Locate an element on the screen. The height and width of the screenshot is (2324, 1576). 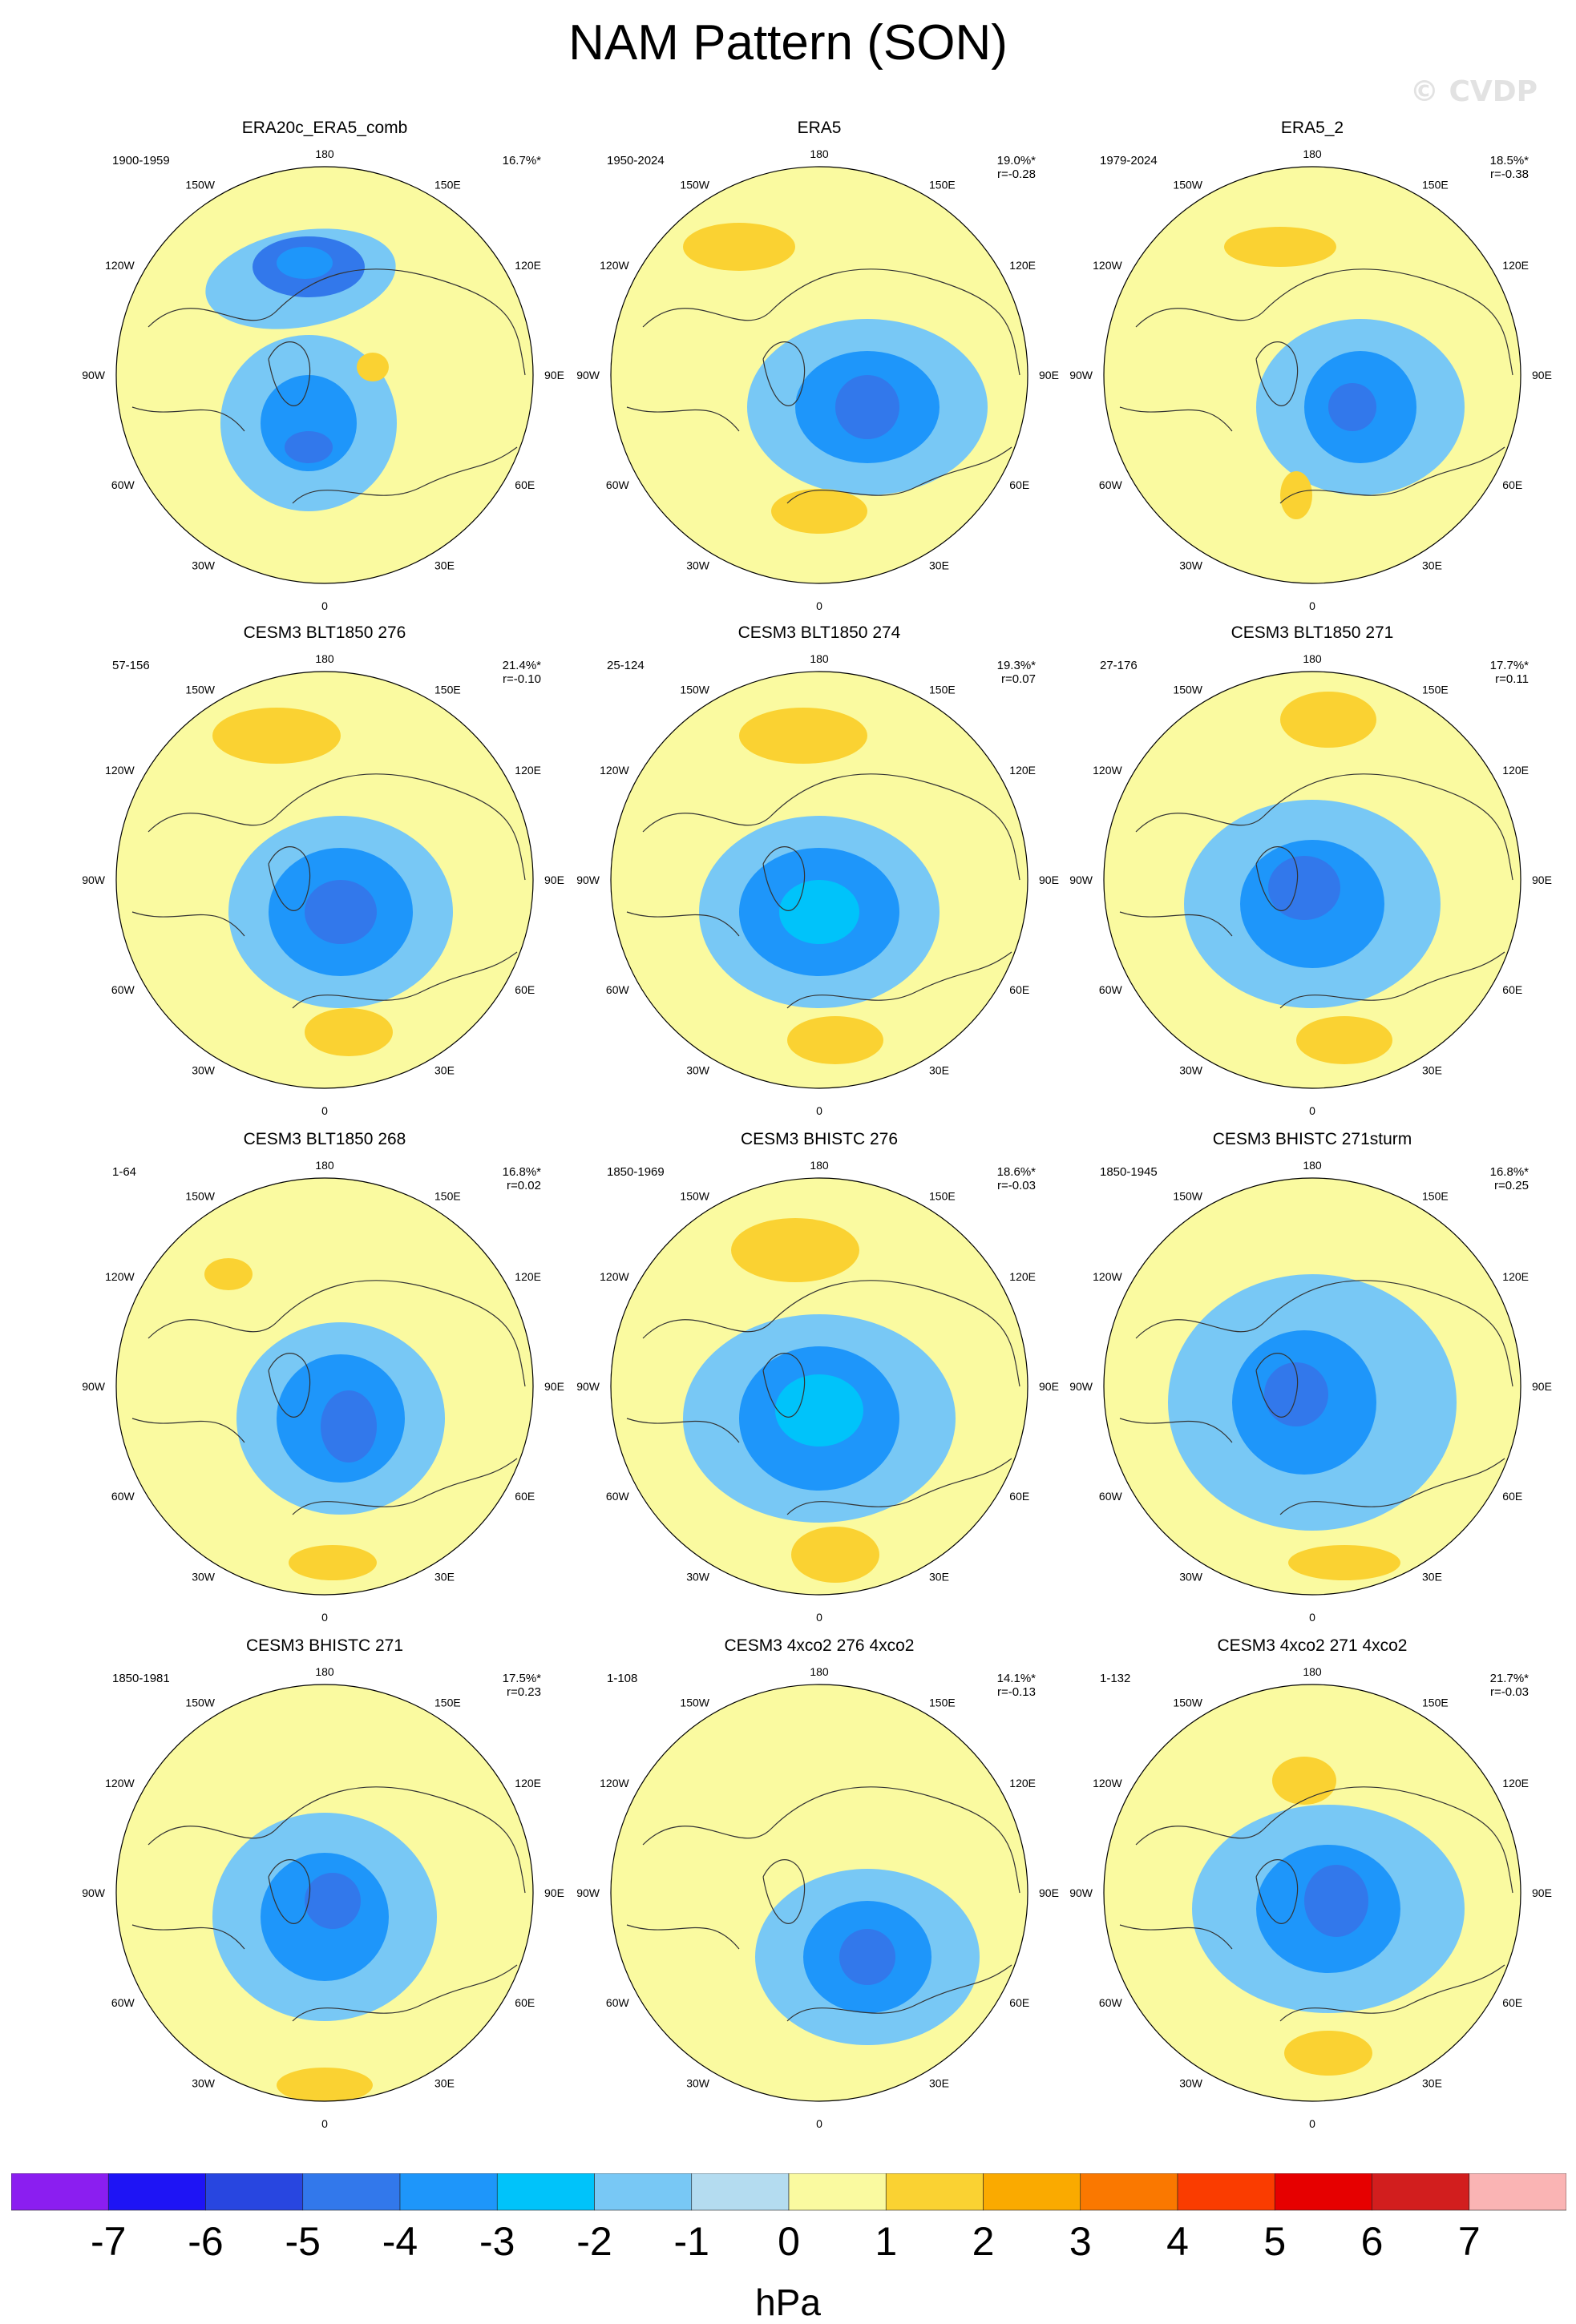
panel-title: ERA5_2 is located at coordinates (1312, 128).